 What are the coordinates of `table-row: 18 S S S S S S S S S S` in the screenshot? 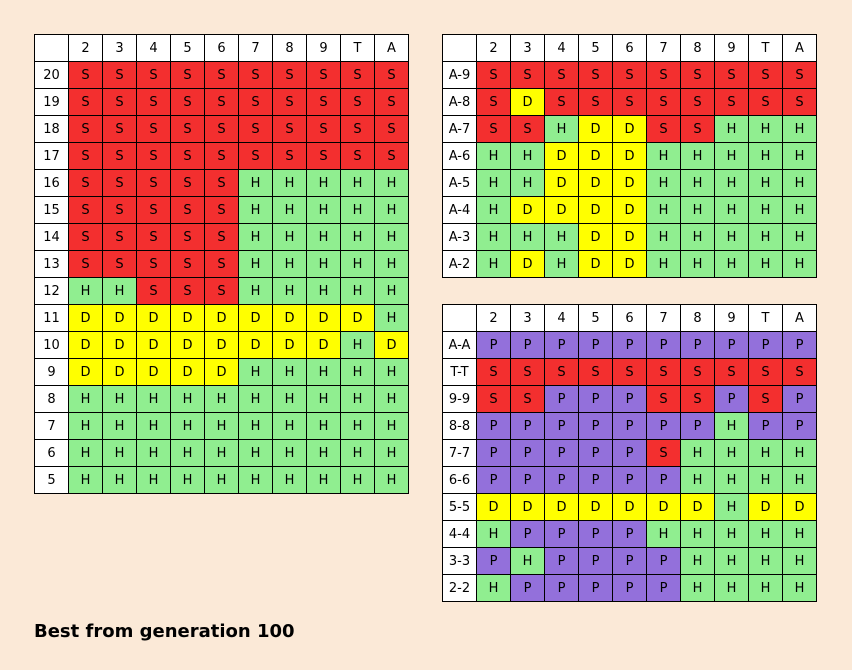 It's located at (221, 129).